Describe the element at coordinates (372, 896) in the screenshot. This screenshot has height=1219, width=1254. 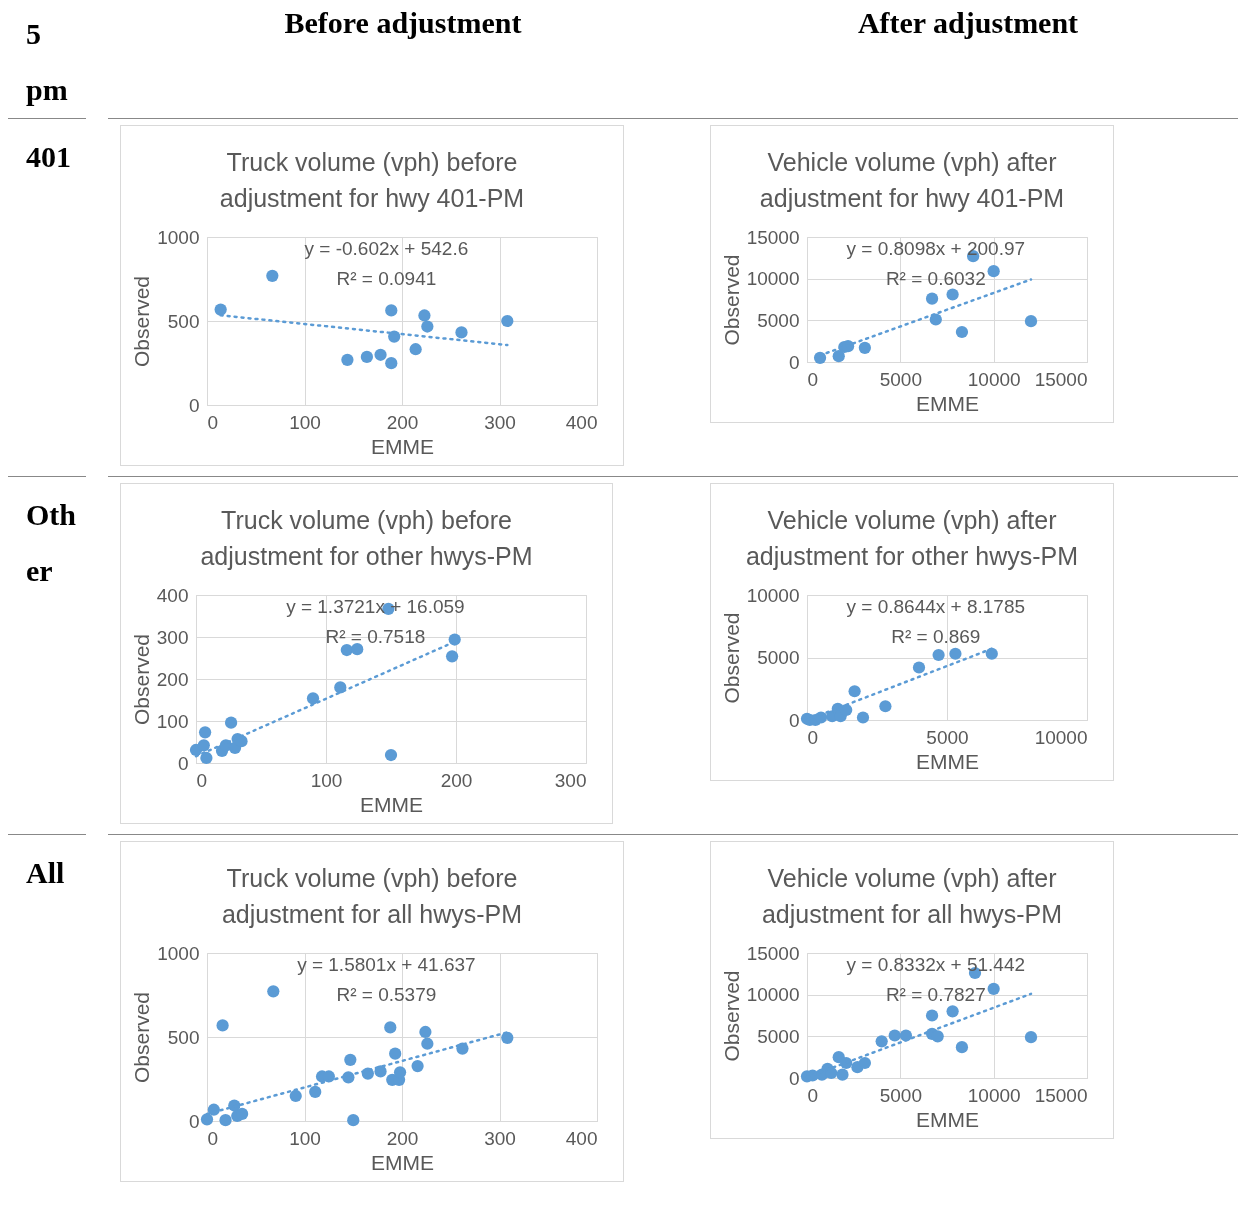
I see `chart-title: Truck volume (vph) before adjustment for all hwys-PM` at that location.